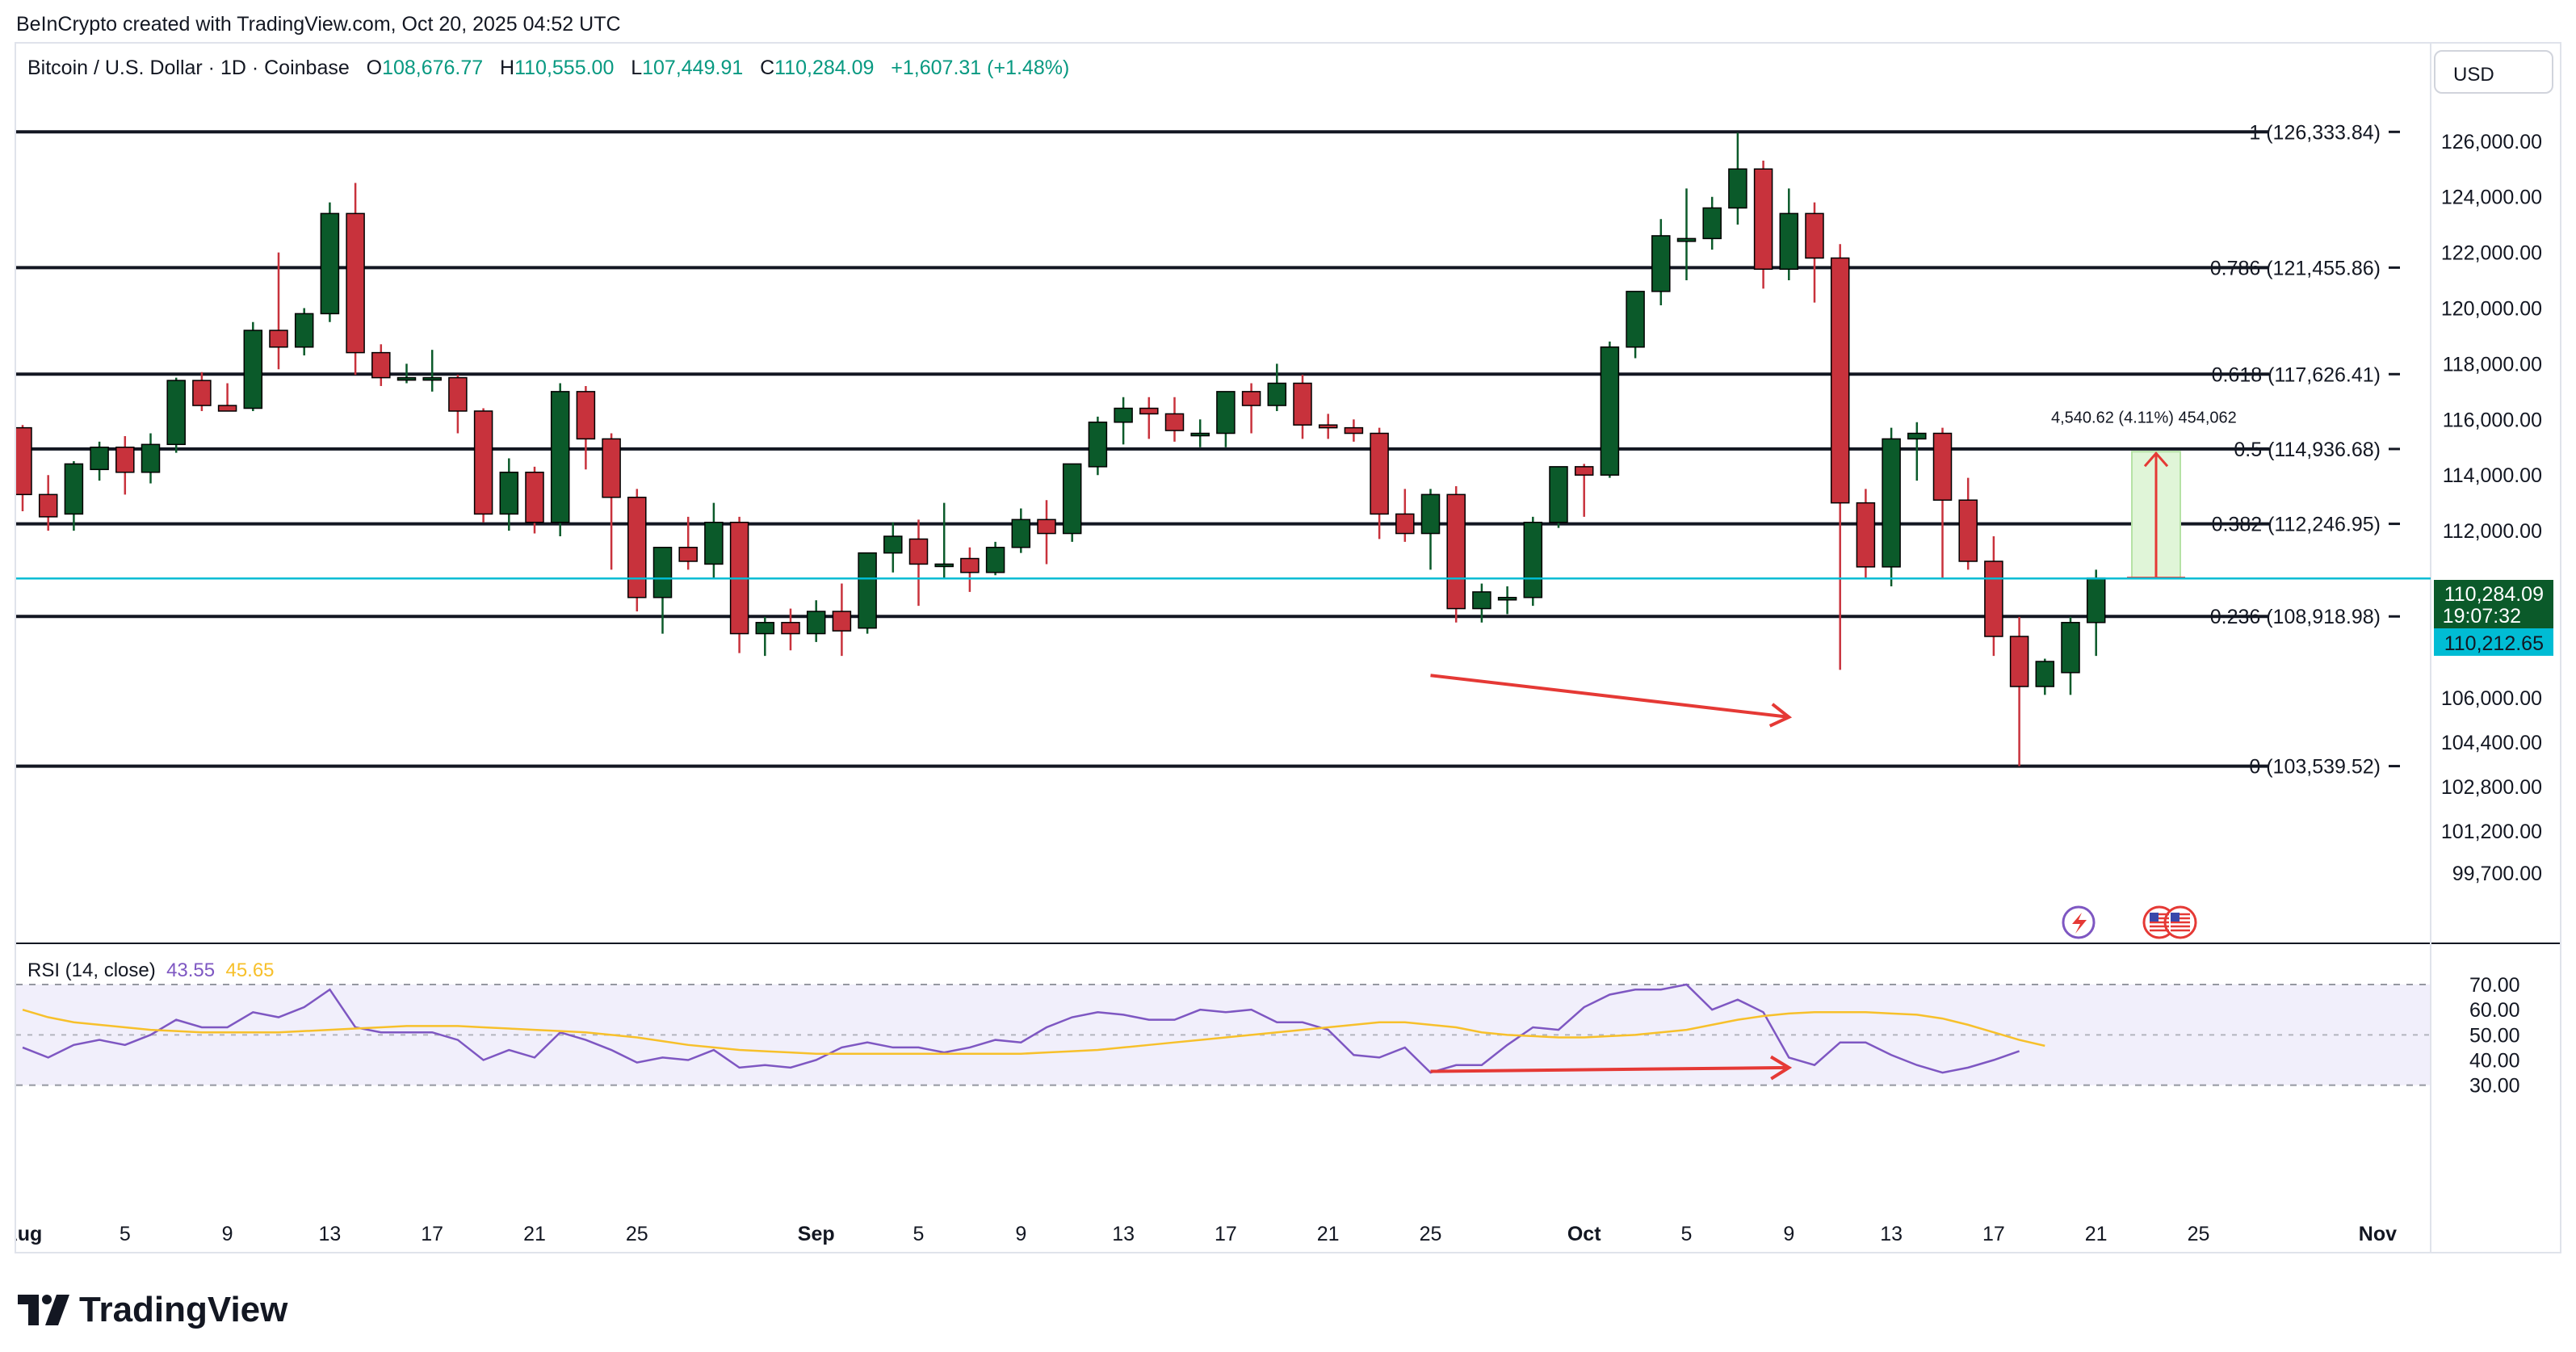 This screenshot has width=2576, height=1352. Describe the element at coordinates (2491, 253) in the screenshot. I see `price-tick-label: 122,000.00` at that location.